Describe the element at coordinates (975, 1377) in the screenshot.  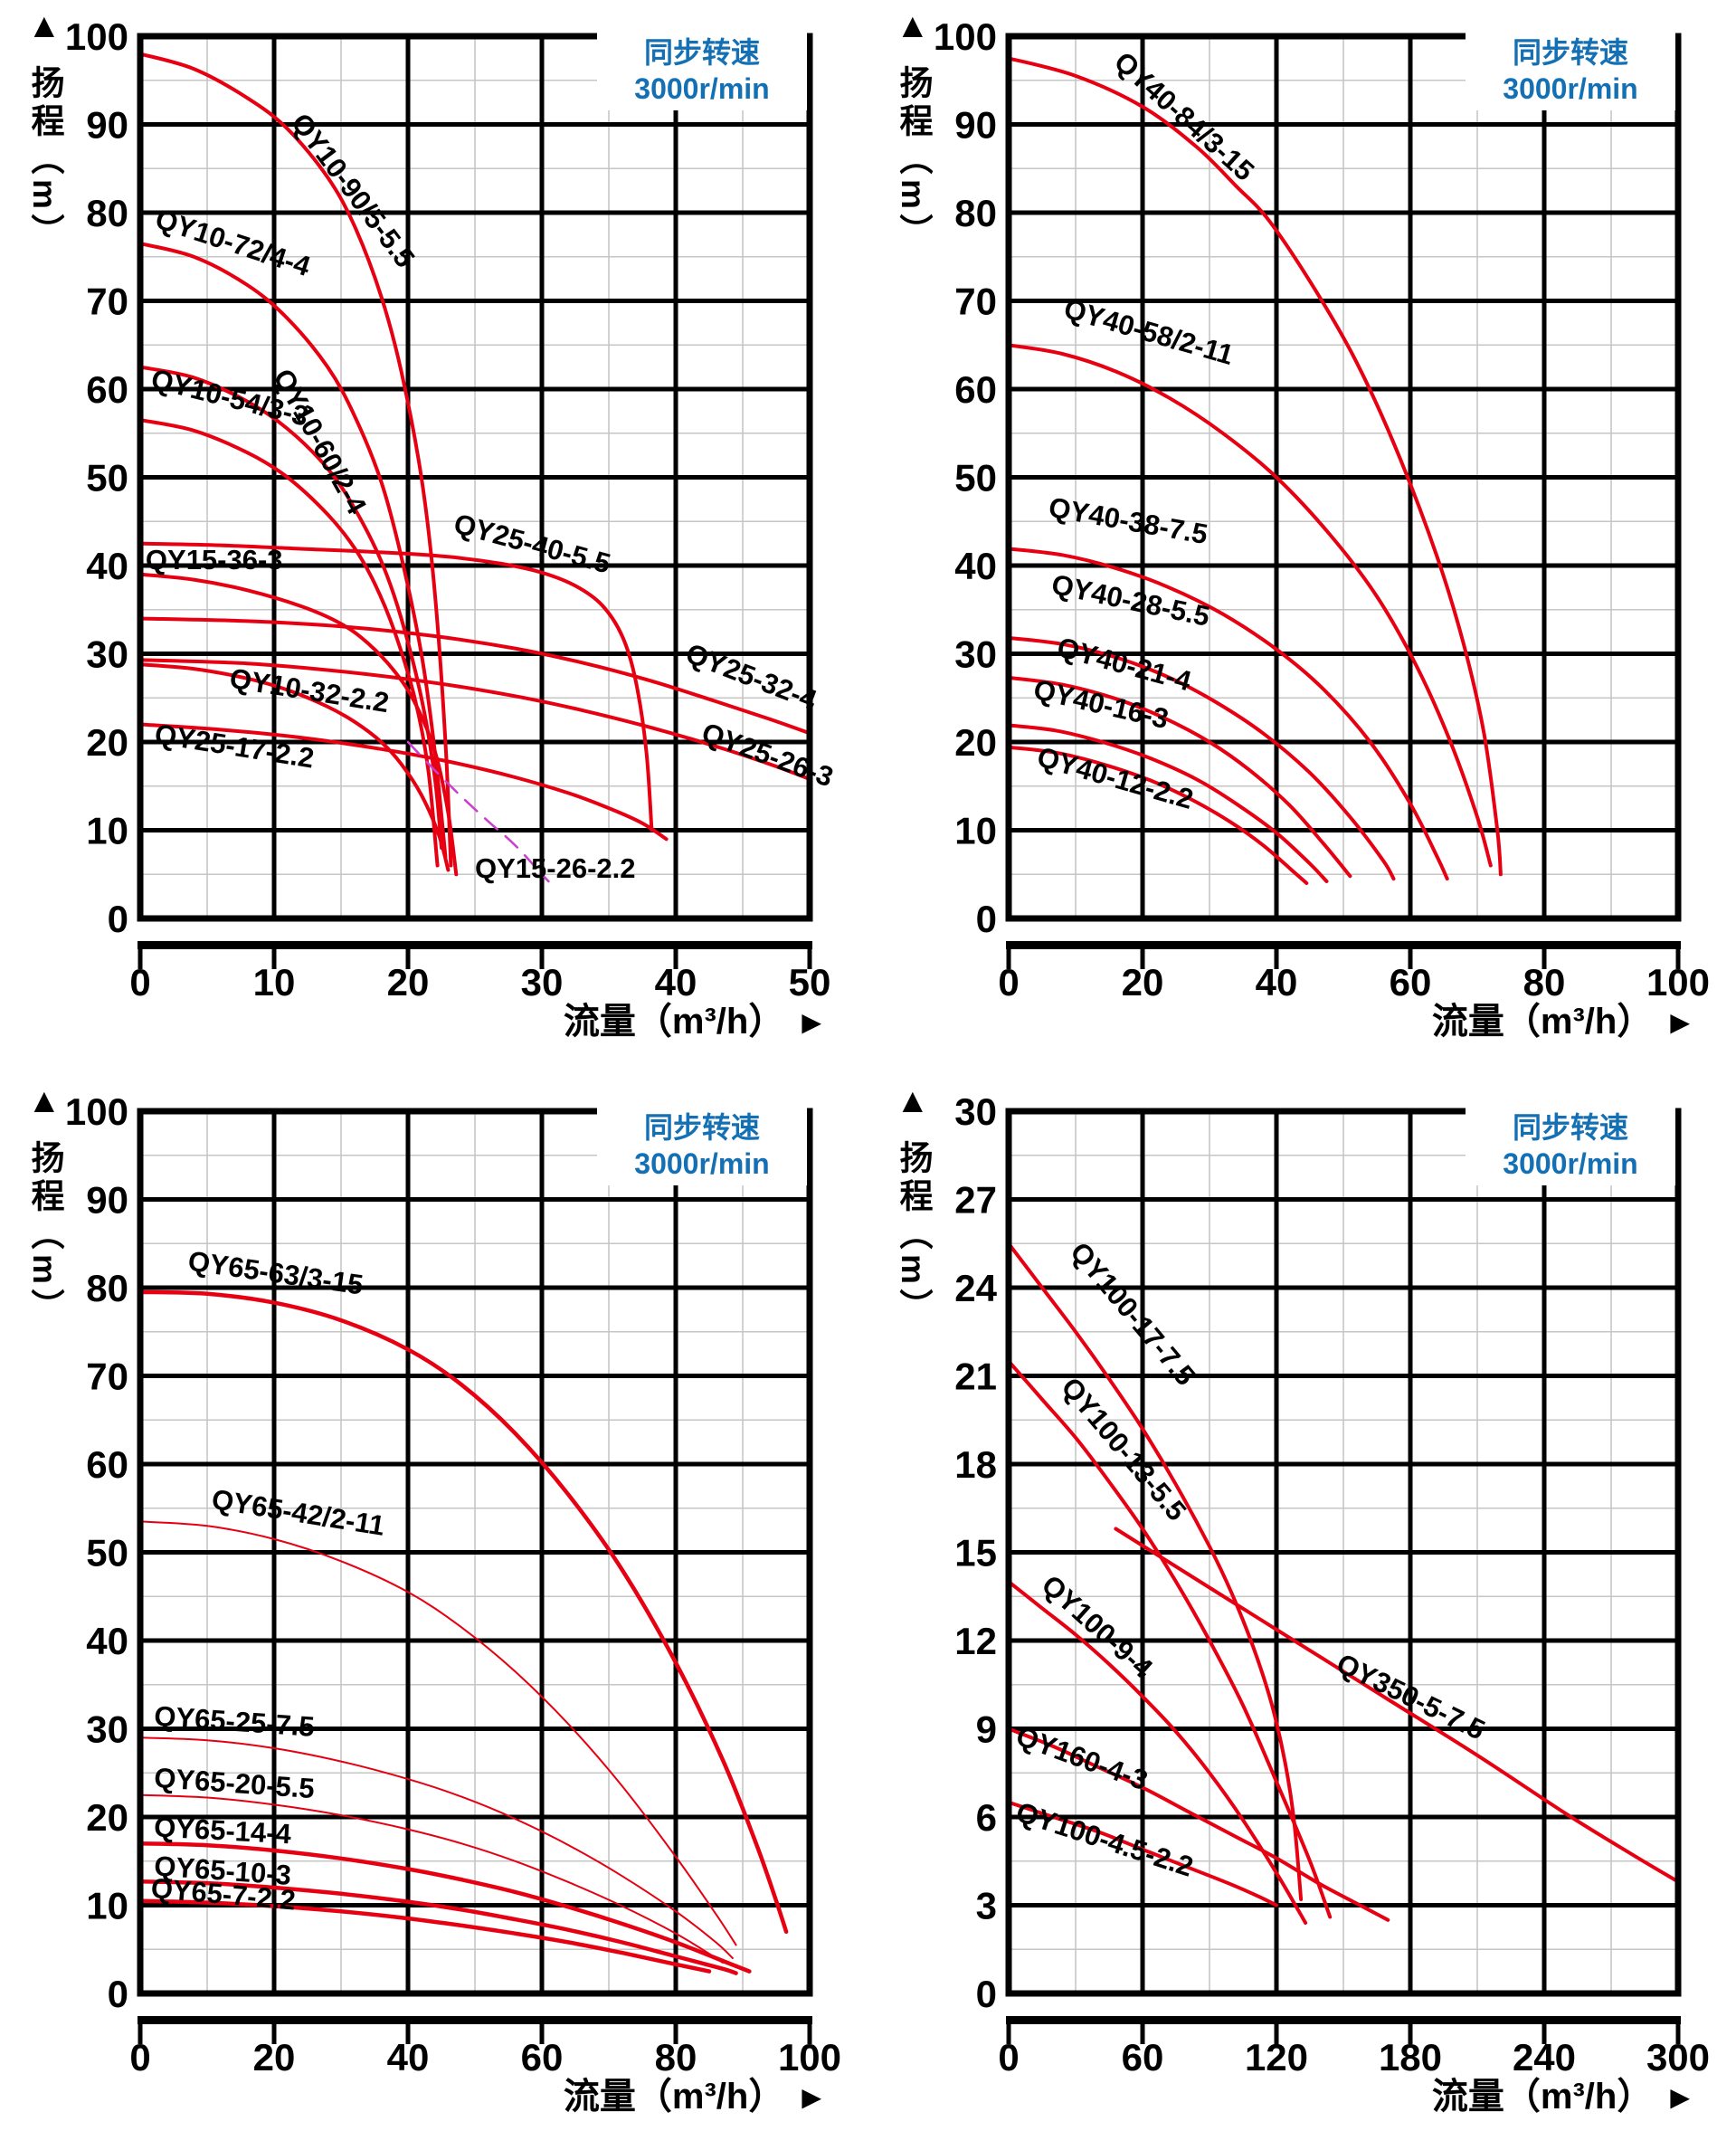
I see `svg-text: 21` at that location.